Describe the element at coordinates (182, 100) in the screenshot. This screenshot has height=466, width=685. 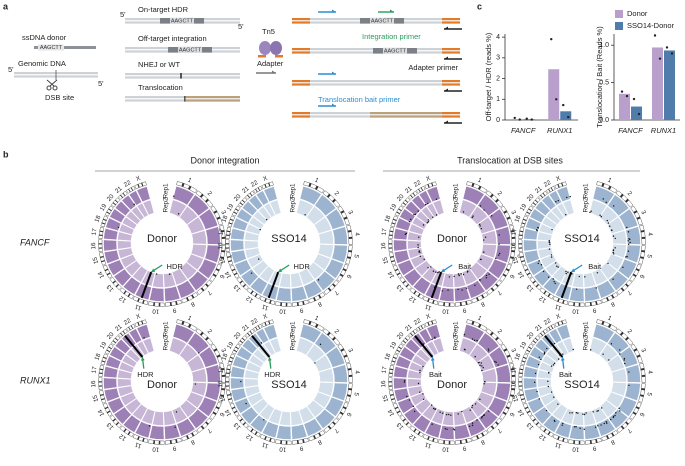
I see `dna-strand` at that location.